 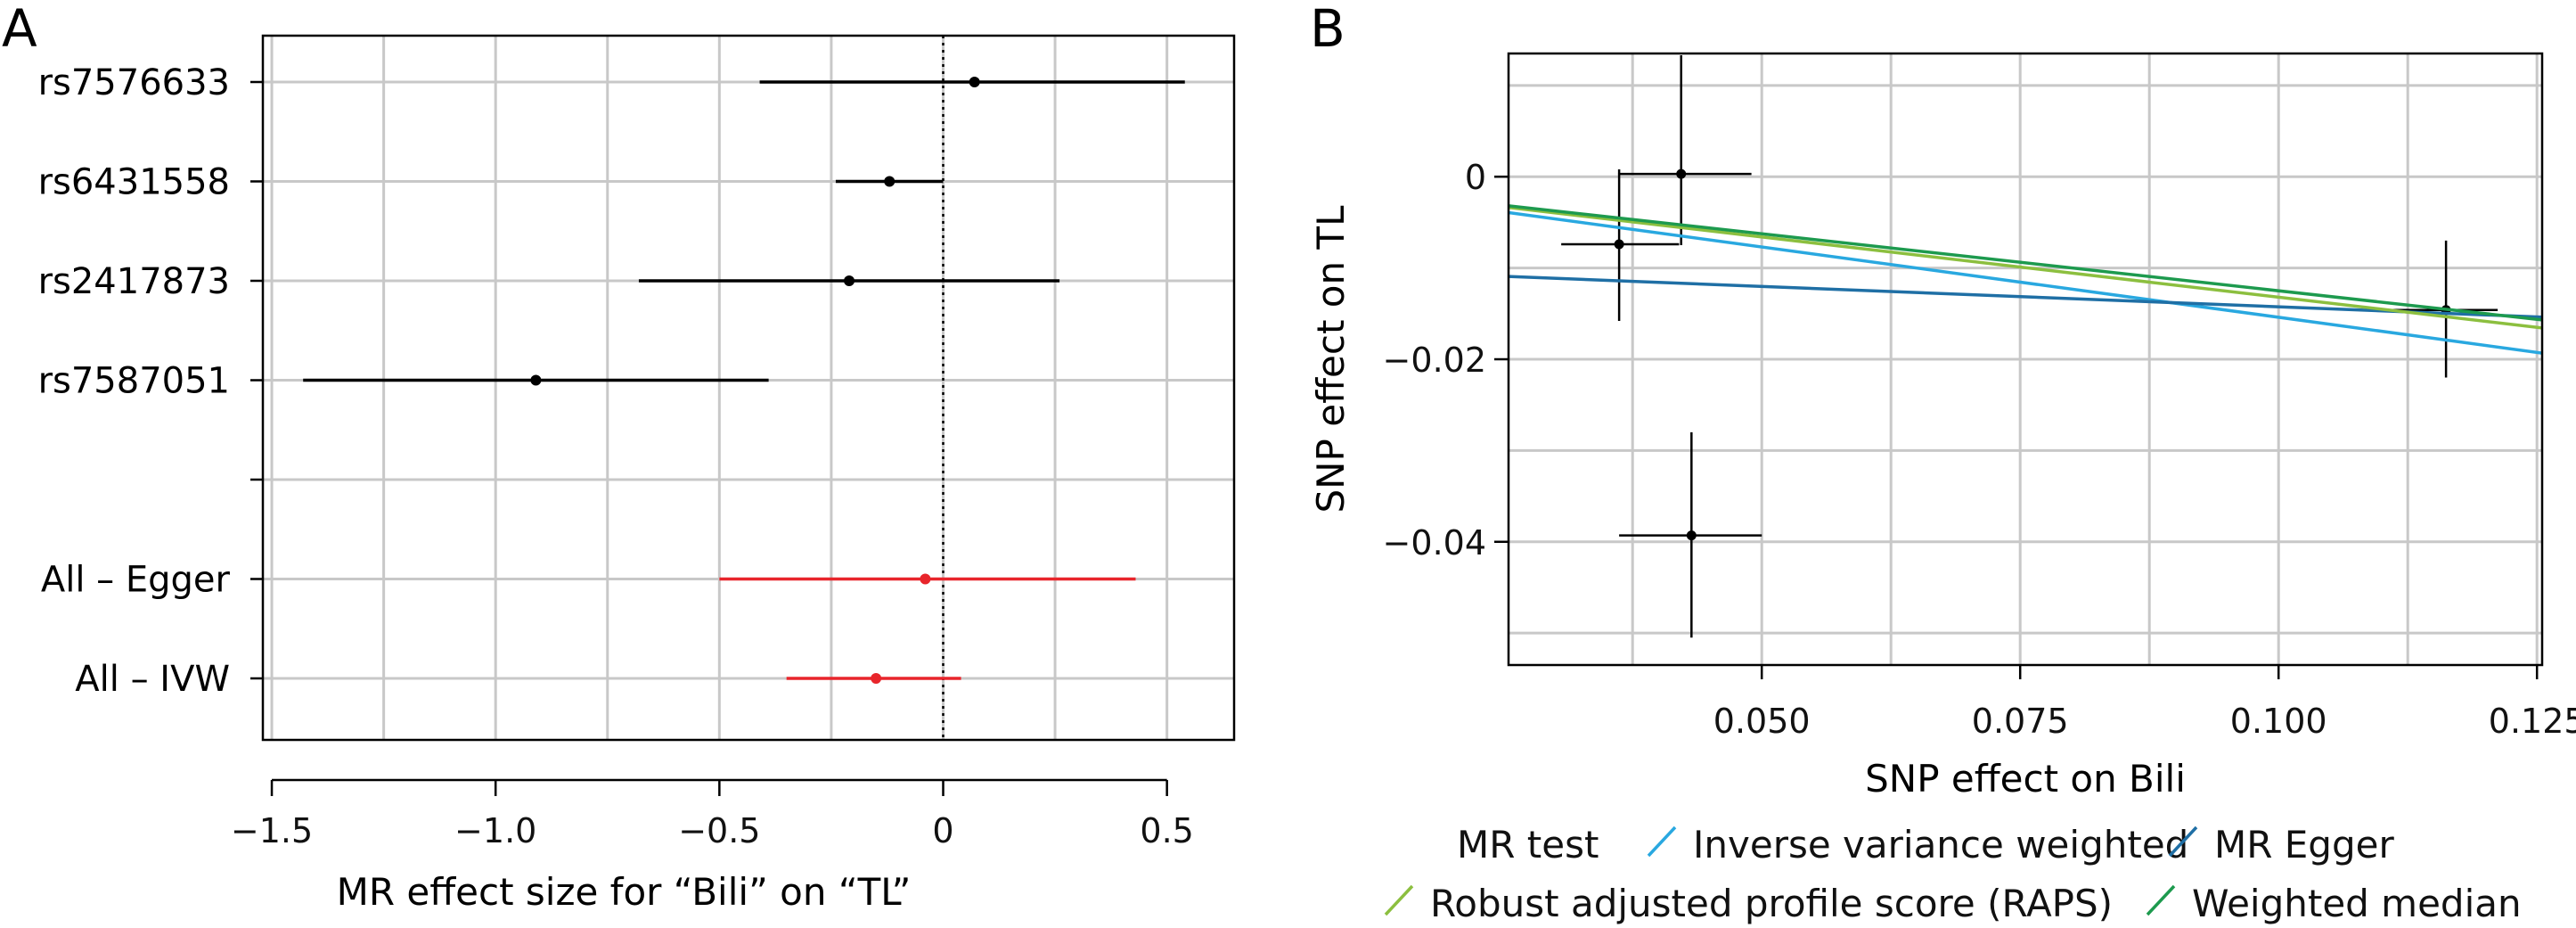 What do you see at coordinates (134, 281) in the screenshot?
I see `row-label-rs2417873: rs2417873` at bounding box center [134, 281].